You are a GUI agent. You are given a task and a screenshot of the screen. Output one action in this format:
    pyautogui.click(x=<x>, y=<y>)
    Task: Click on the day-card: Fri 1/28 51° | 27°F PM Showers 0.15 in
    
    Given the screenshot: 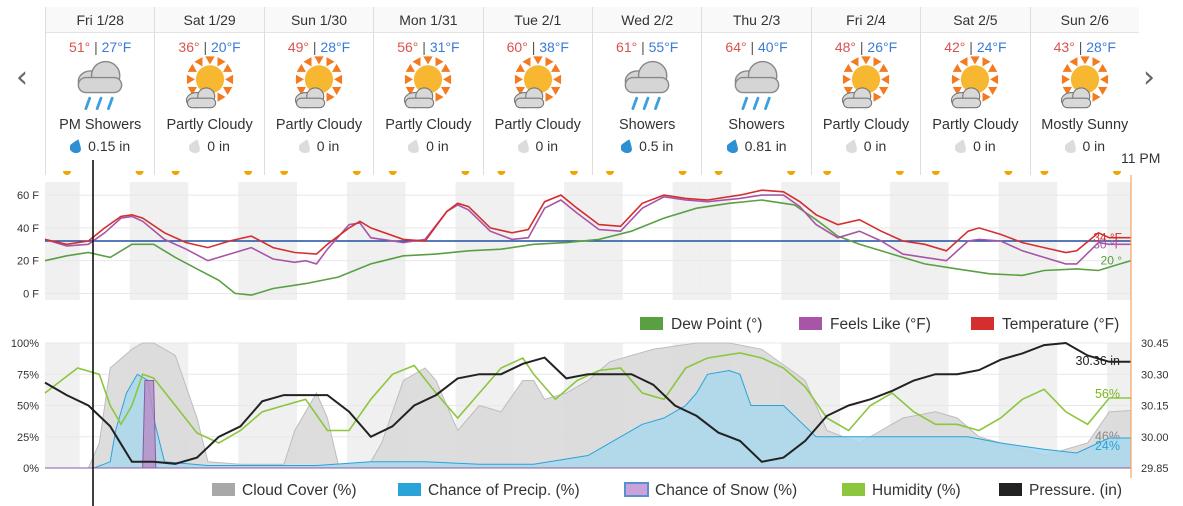 What is the action you would take?
    pyautogui.click(x=100, y=91)
    